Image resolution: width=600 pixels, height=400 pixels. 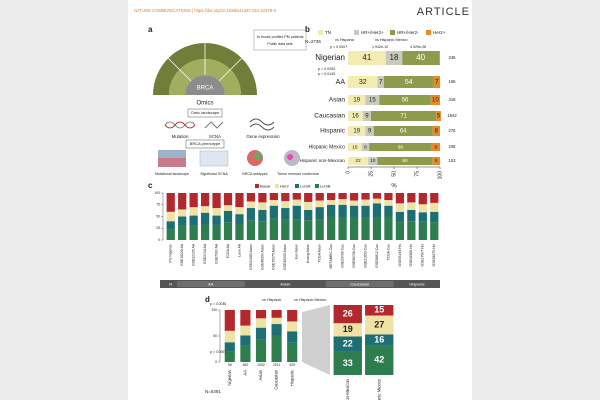 I want to click on y-tick-label: 100, so click(x=214, y=310).